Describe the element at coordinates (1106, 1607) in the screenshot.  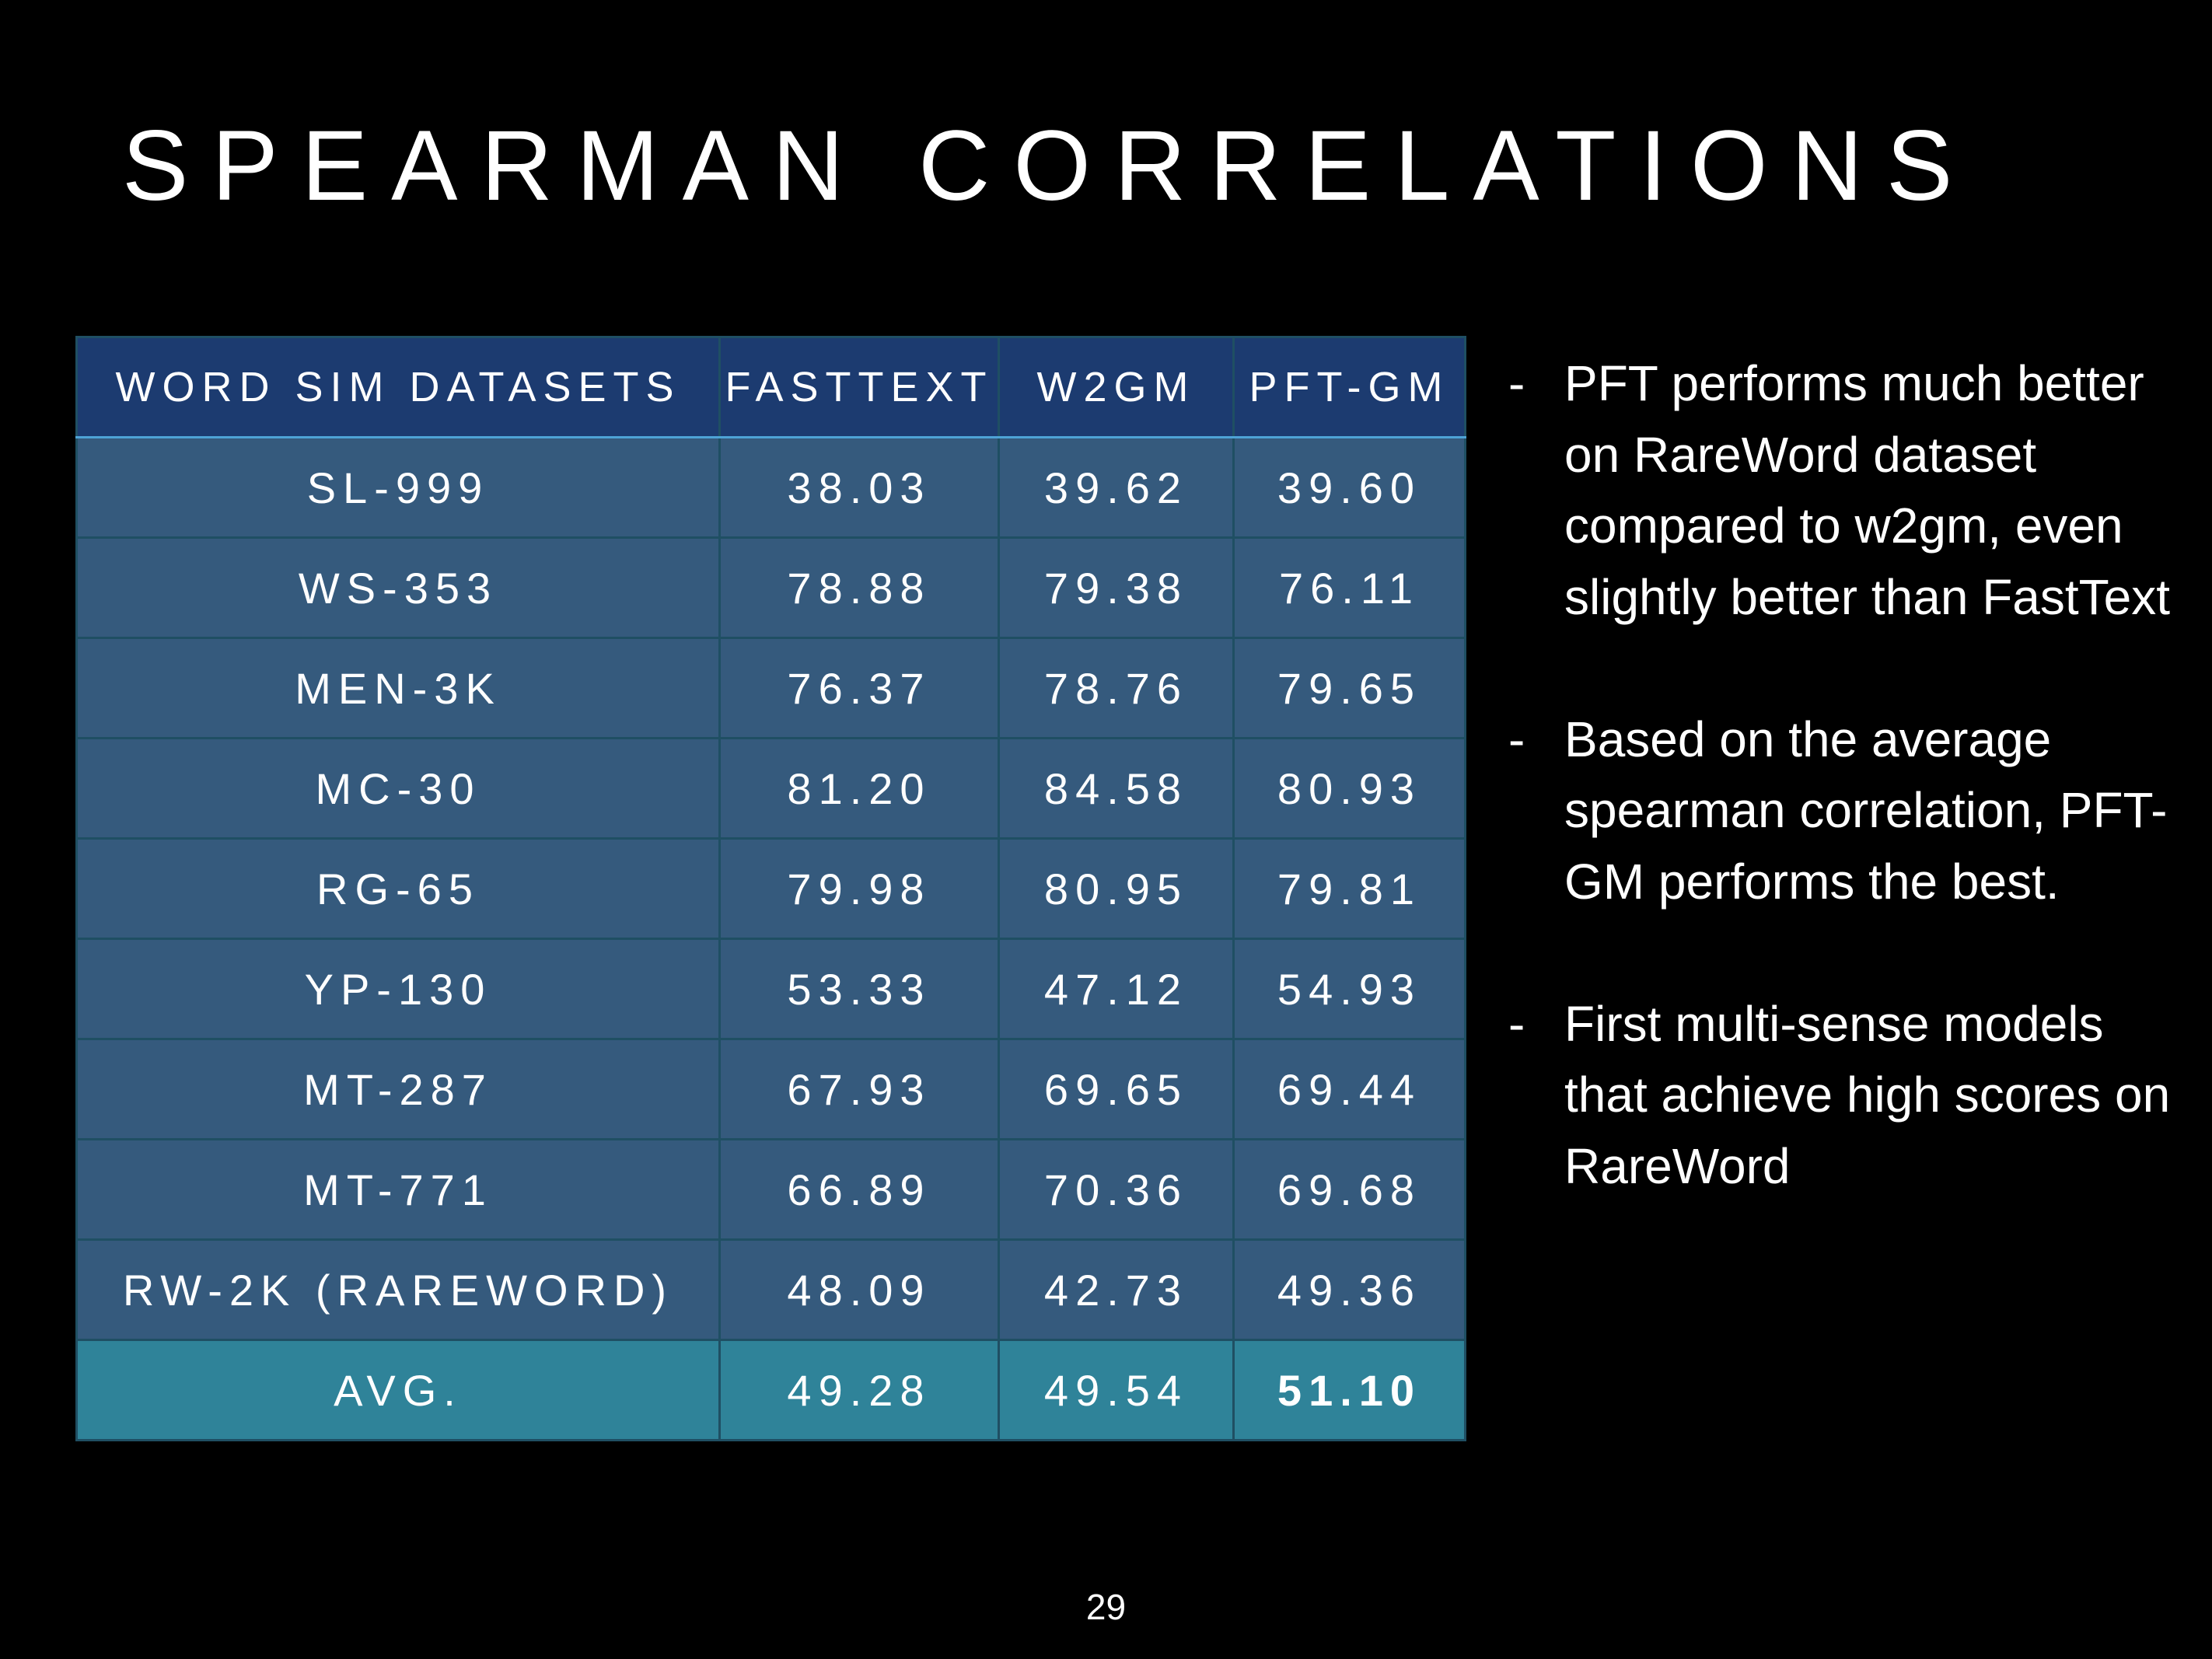
I see `page-number: 29` at that location.